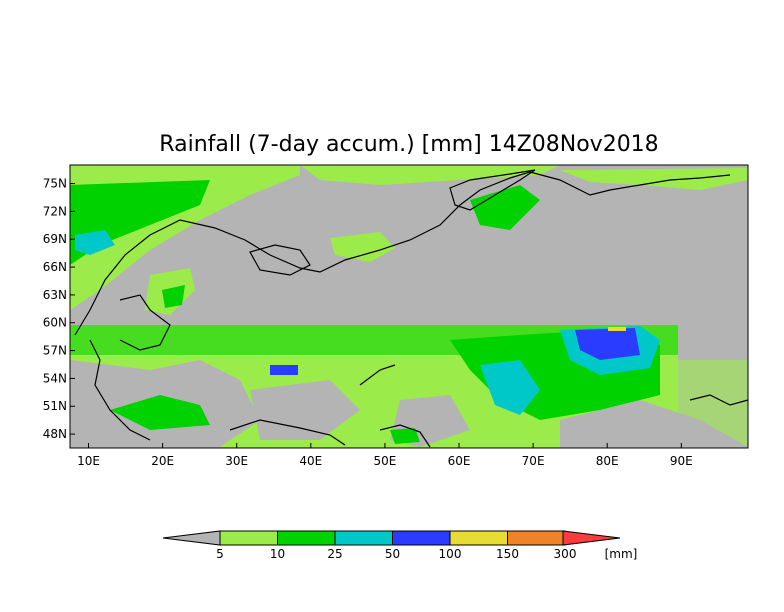  I want to click on lat-label: 54N, so click(55, 378).